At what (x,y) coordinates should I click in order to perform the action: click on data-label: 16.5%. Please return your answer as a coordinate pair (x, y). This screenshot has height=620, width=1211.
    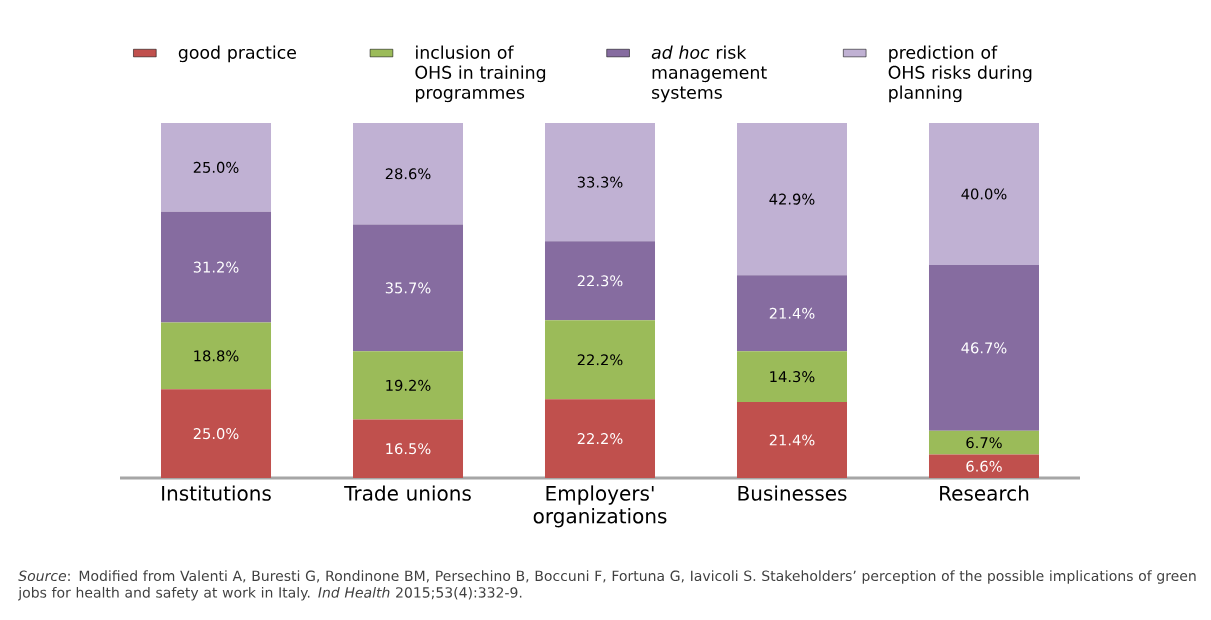
    Looking at the image, I should click on (408, 449).